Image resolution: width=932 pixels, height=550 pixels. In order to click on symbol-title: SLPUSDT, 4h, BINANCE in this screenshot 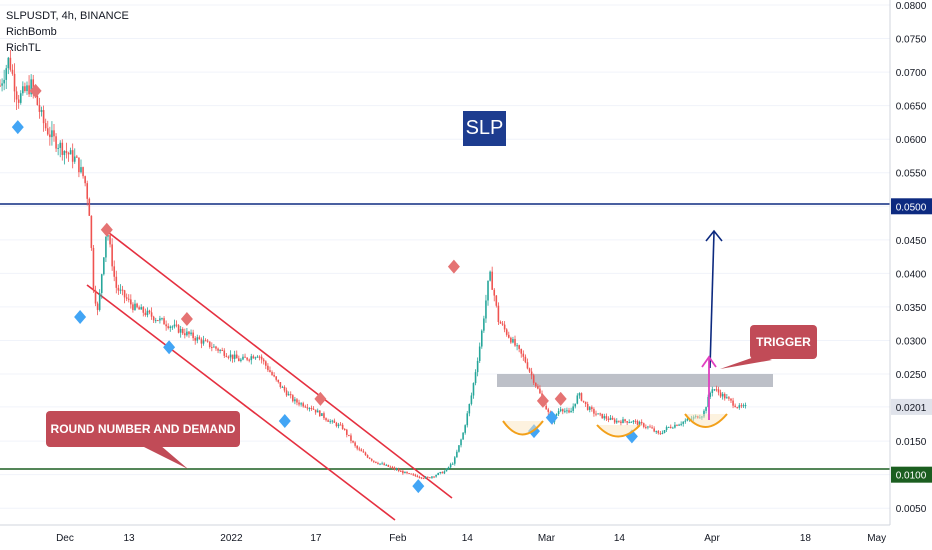, I will do `click(67, 16)`.